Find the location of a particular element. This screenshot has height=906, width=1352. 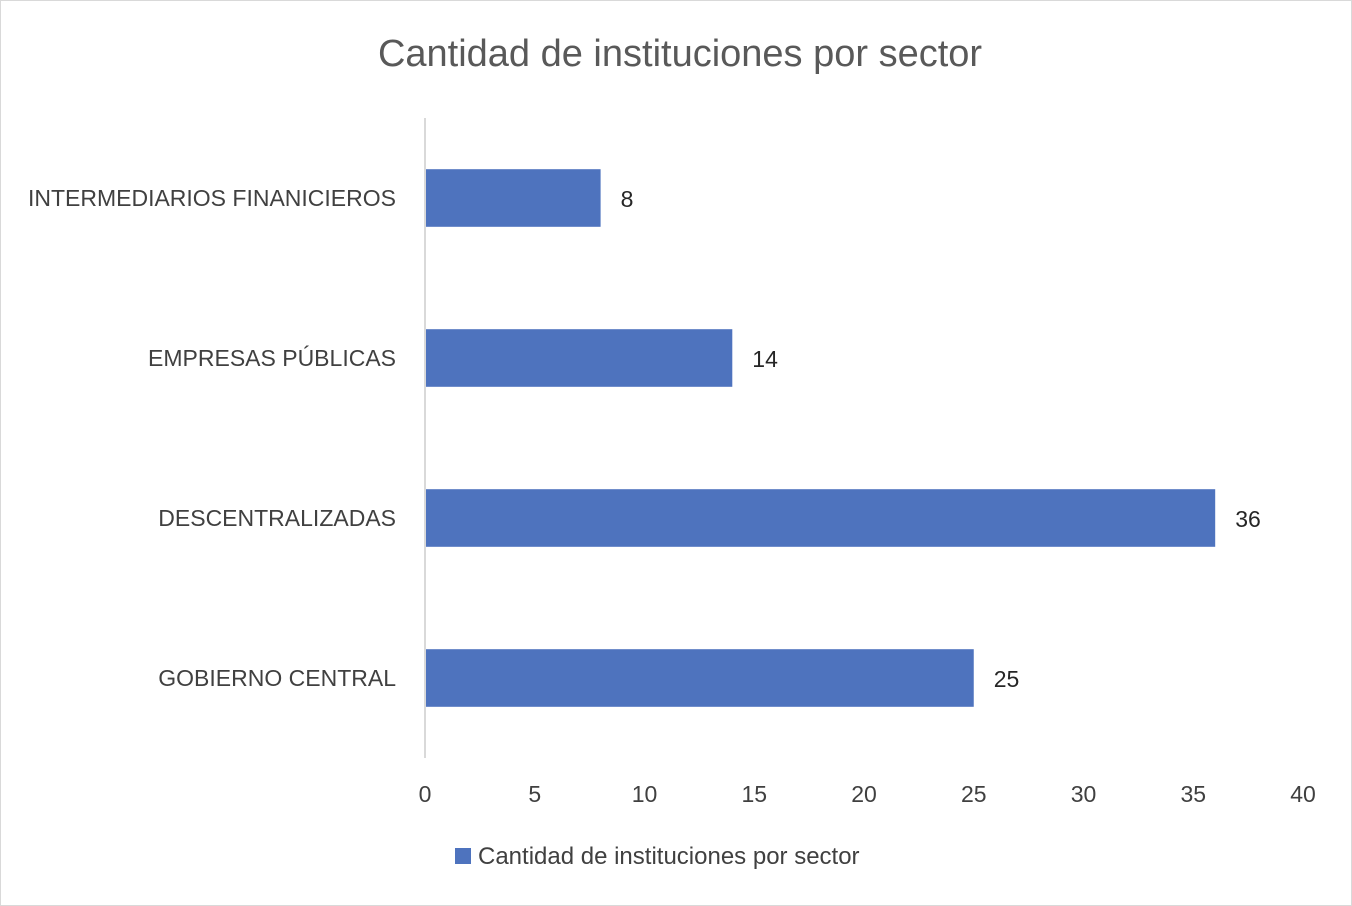

x-tick-label: 0 is located at coordinates (425, 794).